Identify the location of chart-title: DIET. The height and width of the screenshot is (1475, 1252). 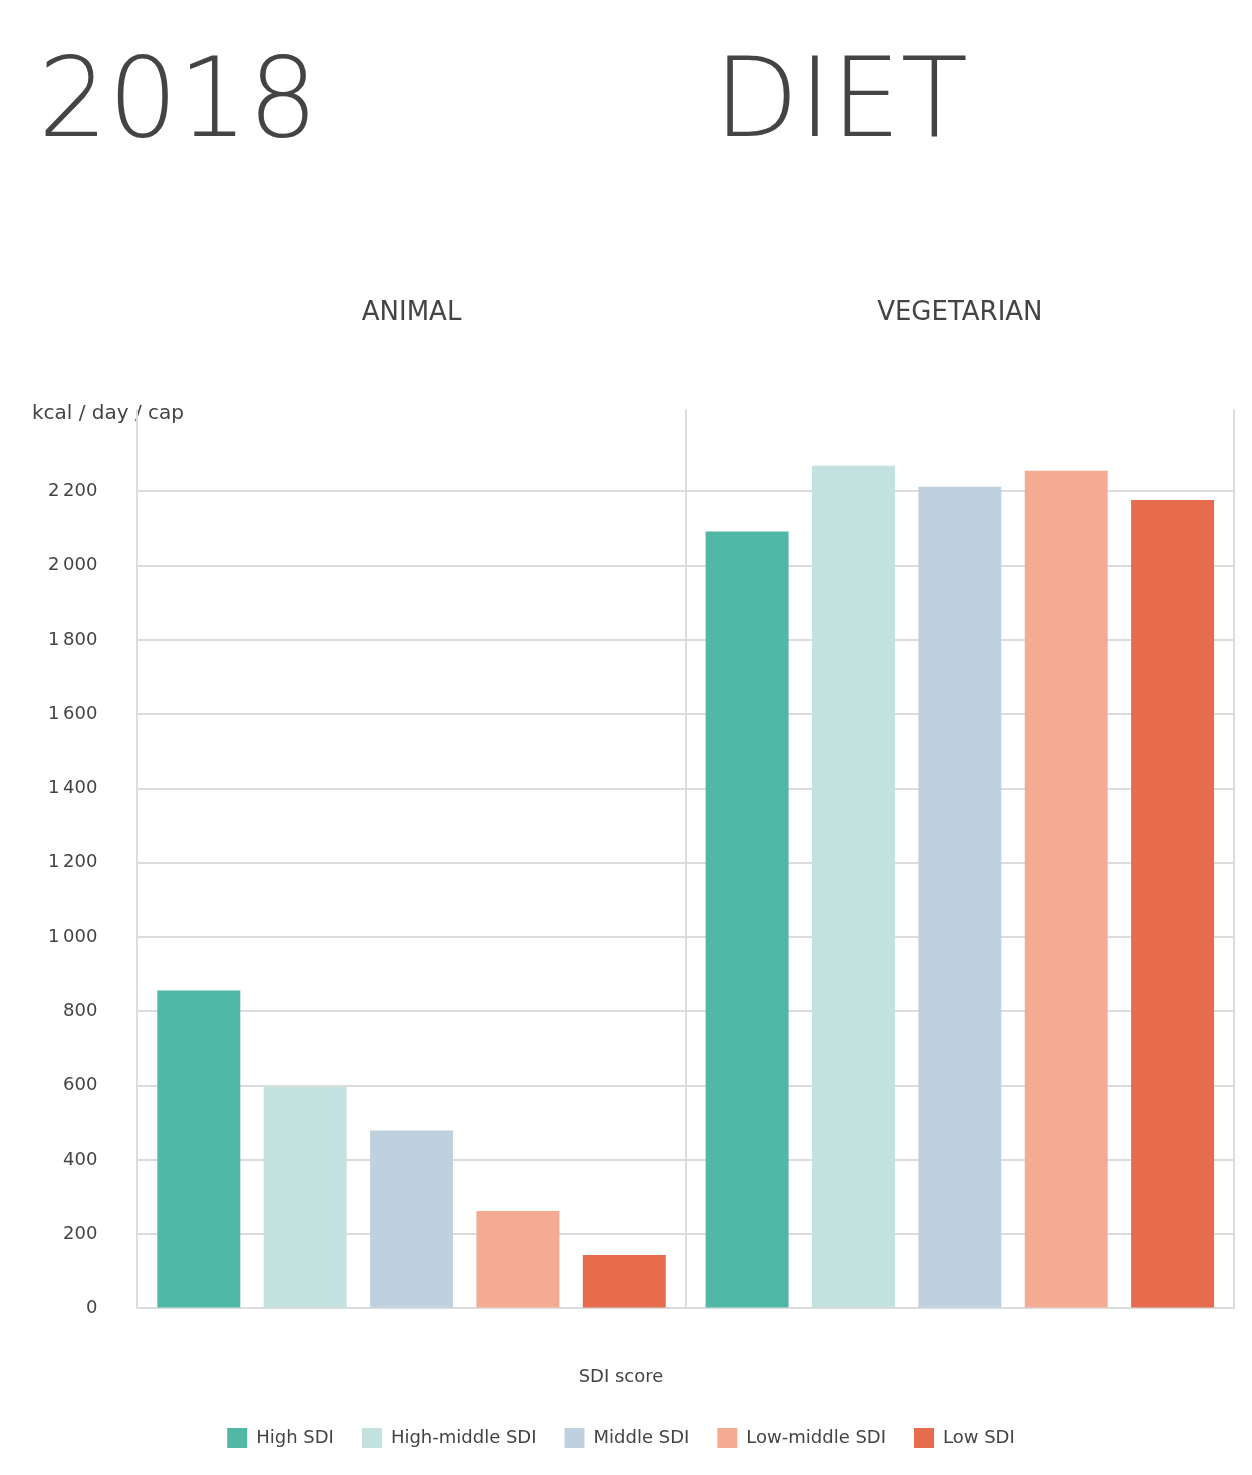
(841, 98).